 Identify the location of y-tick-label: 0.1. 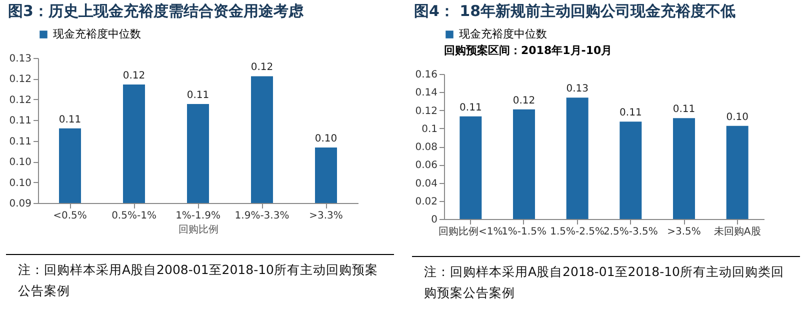
(430, 129).